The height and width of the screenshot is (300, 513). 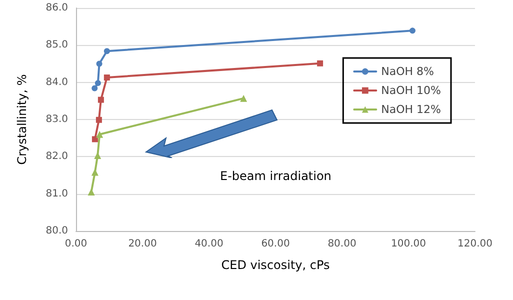 I want to click on x-tick-label: 0.00, so click(x=76, y=244).